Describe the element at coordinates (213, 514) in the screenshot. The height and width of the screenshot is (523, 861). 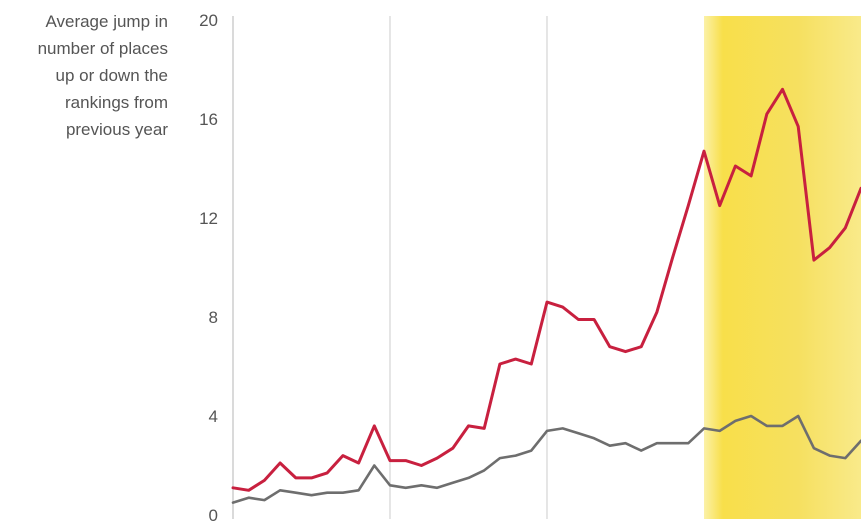
I see `y-tick-label-0: 0` at that location.